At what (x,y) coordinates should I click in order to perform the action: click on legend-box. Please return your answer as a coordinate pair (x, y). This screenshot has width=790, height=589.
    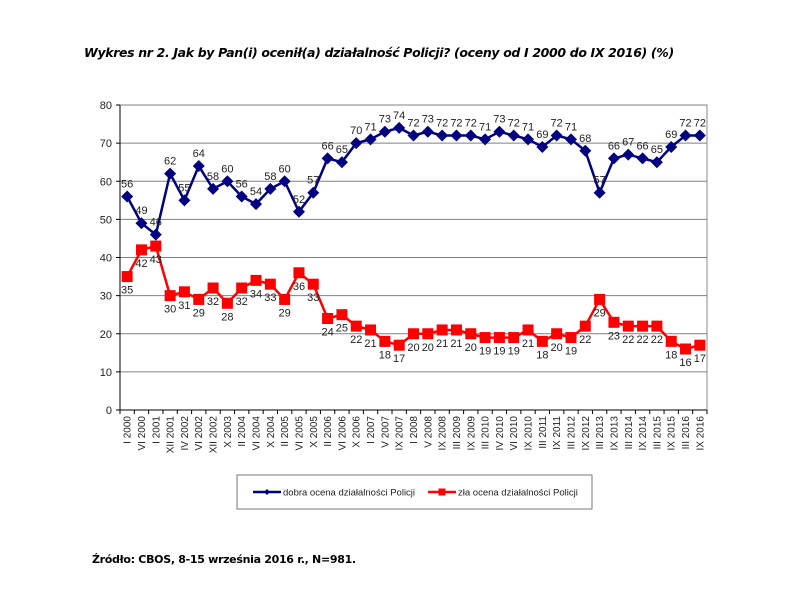
    Looking at the image, I should click on (414, 492).